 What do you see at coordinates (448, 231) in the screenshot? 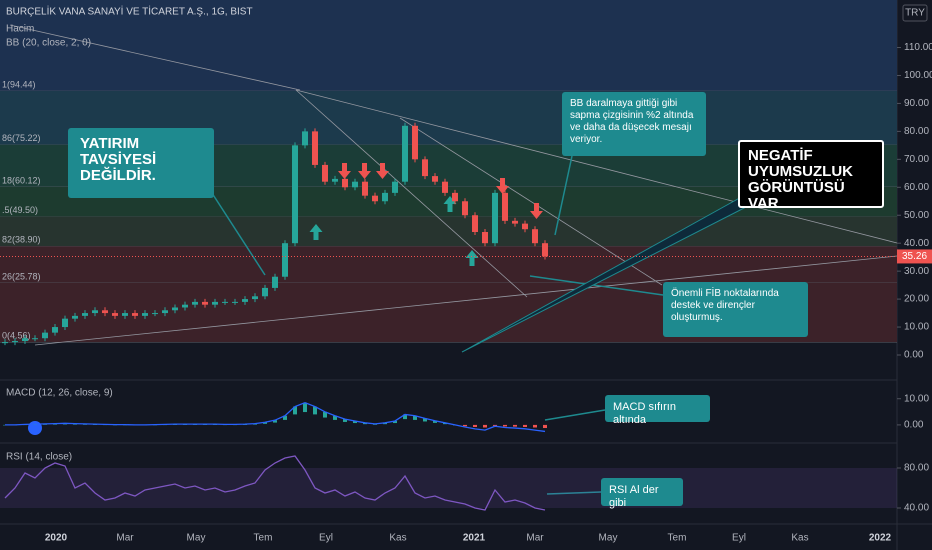
I see `fib-band` at bounding box center [448, 231].